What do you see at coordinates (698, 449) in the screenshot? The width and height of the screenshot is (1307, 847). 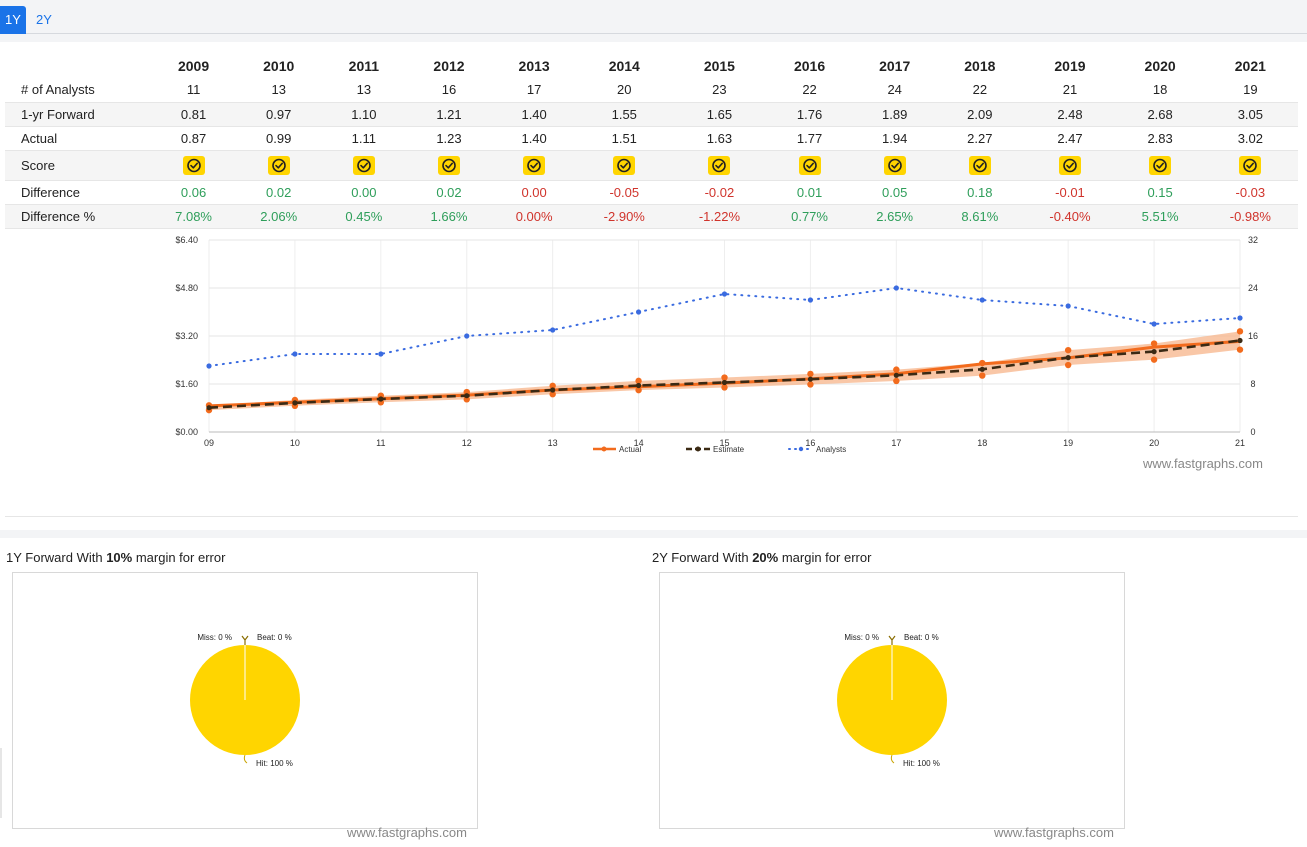 I see `legend-estimate-marker` at bounding box center [698, 449].